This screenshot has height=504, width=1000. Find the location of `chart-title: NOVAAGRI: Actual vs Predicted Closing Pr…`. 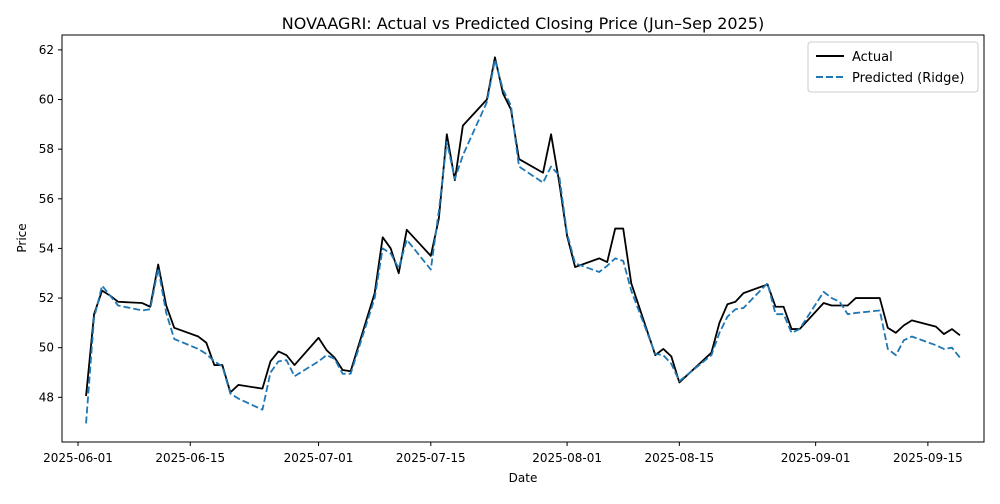

chart-title: NOVAAGRI: Actual vs Predicted Closing Pr… is located at coordinates (523, 23).